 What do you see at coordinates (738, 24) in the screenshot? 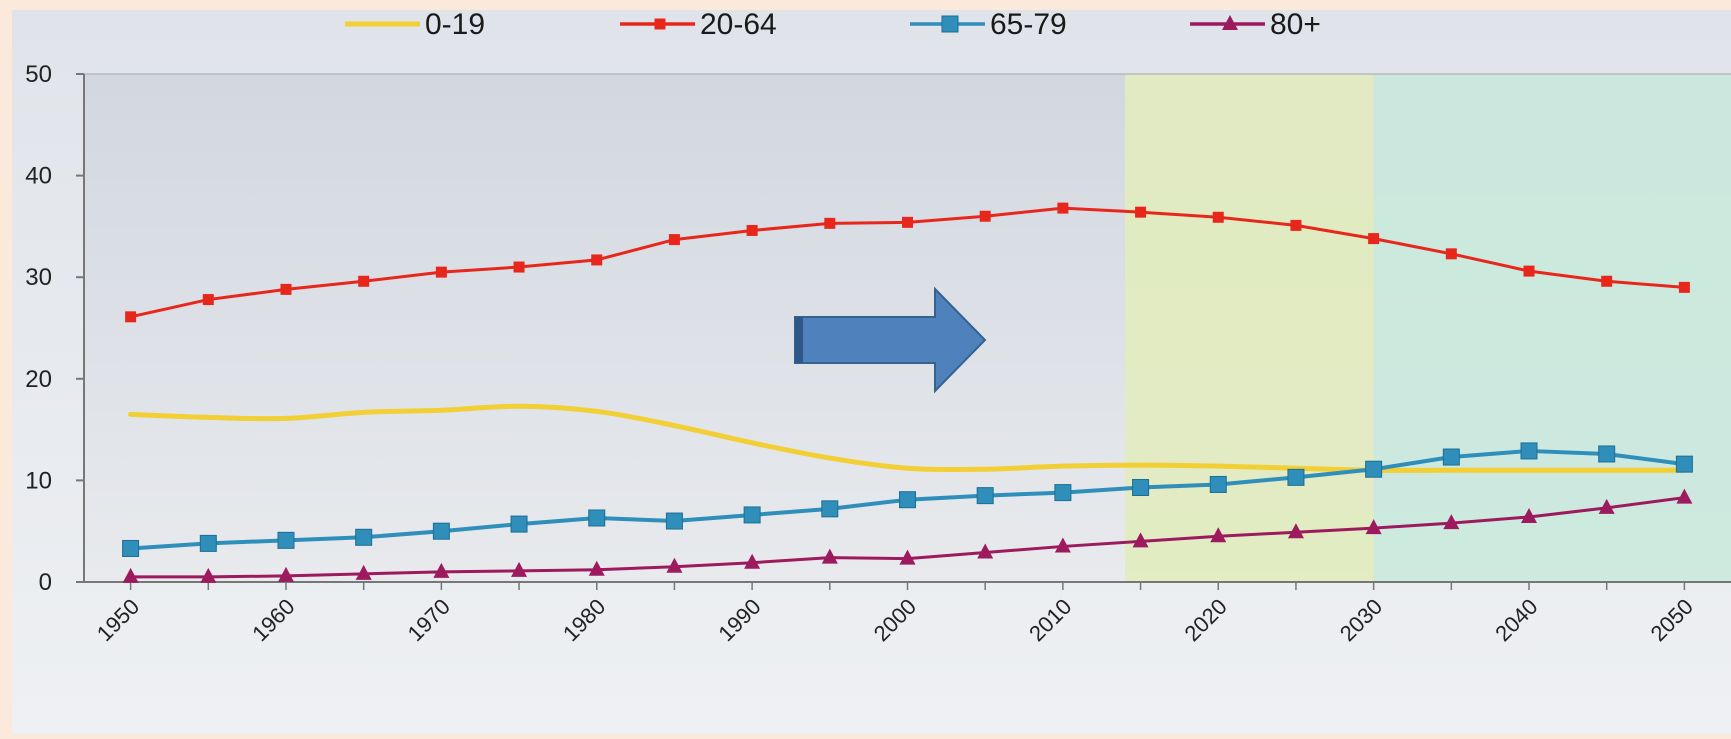
I see `legend-item-20-64-label: 20-64` at bounding box center [738, 24].